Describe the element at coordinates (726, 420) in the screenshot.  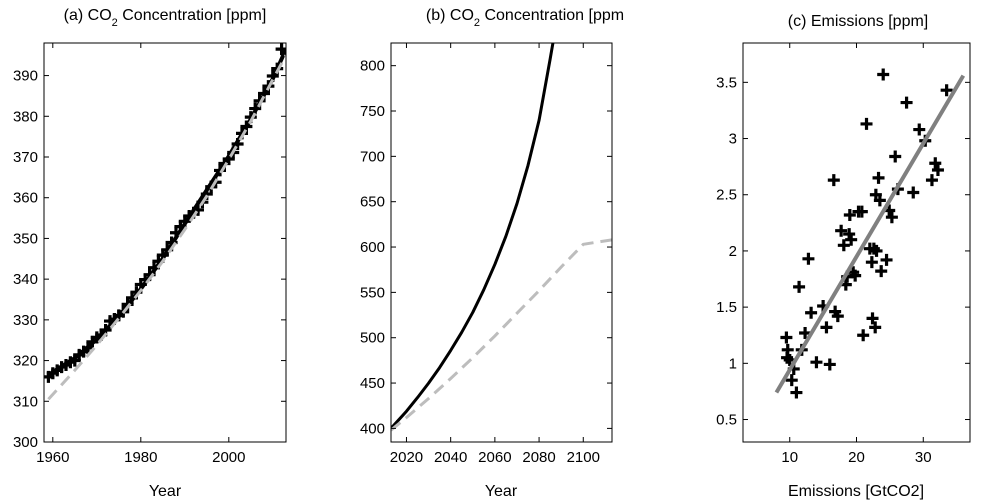
I see `y-tick-label: 0.5` at that location.